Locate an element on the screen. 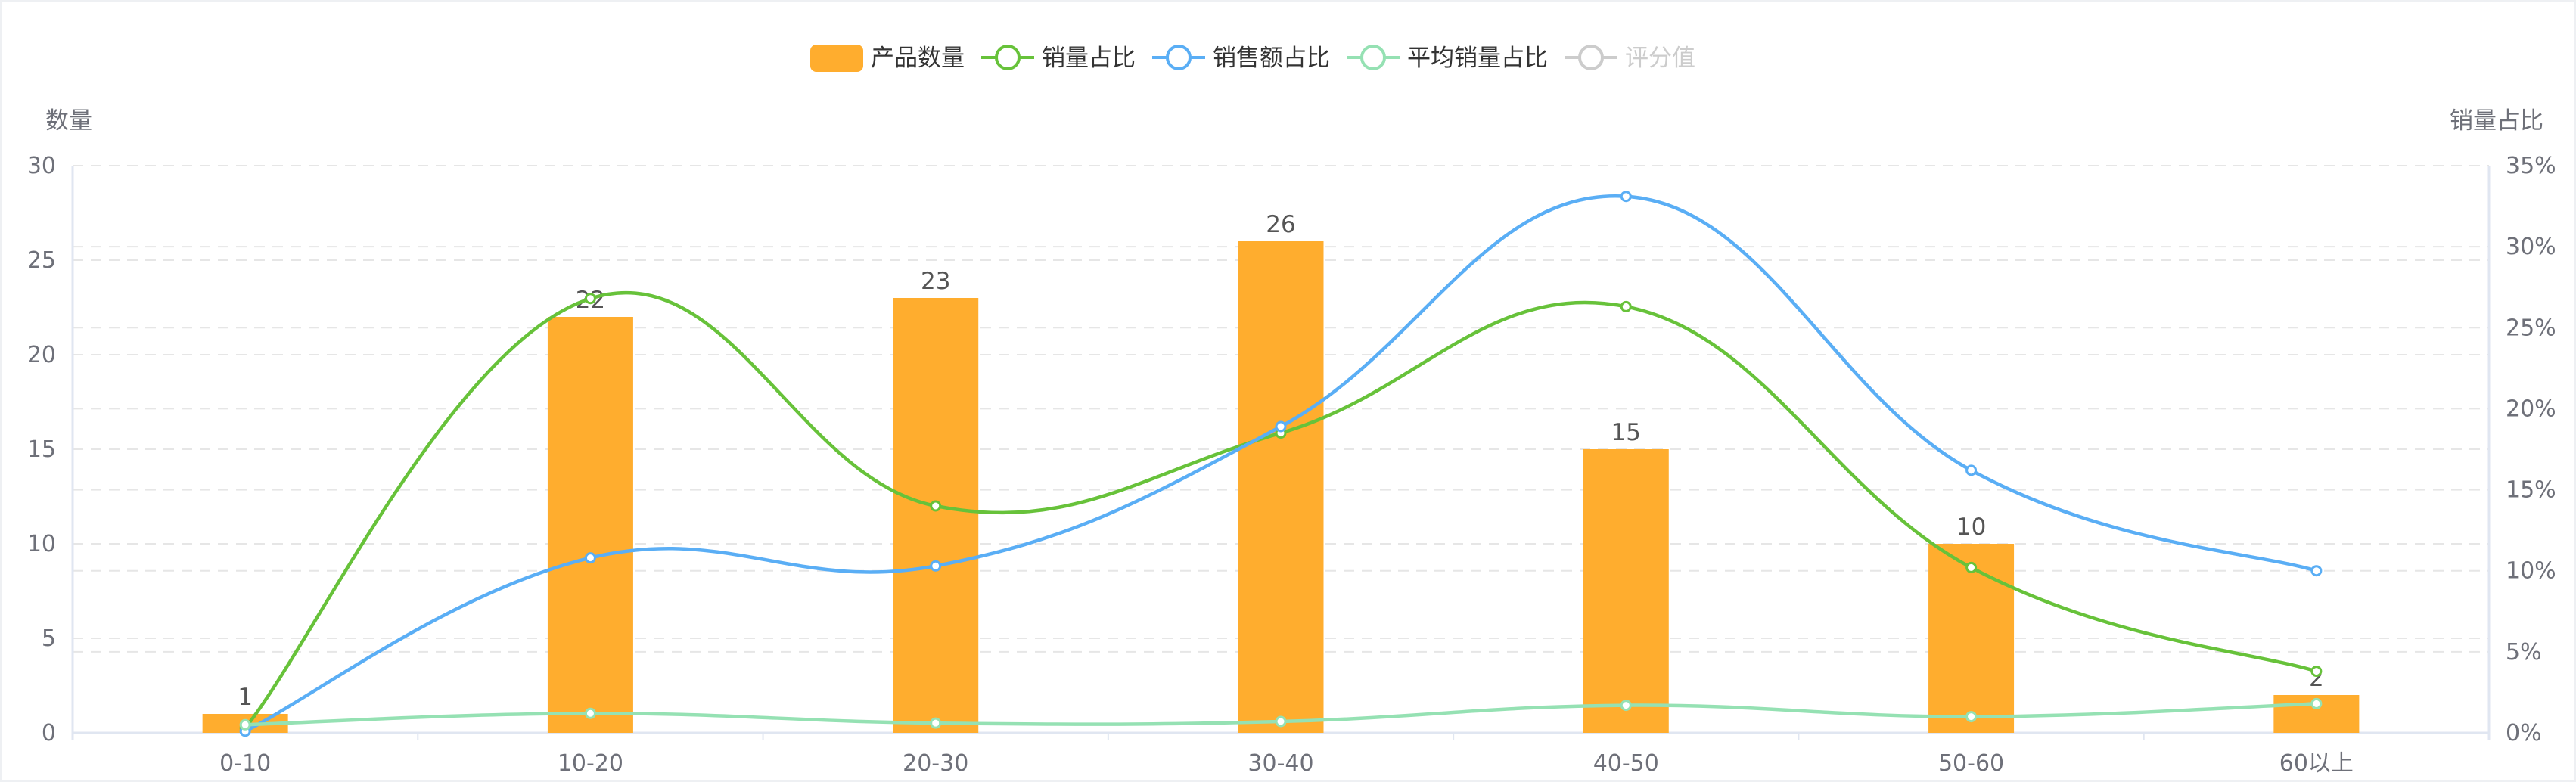 This screenshot has width=2576, height=782. bar-value-label: 26 is located at coordinates (1280, 224).